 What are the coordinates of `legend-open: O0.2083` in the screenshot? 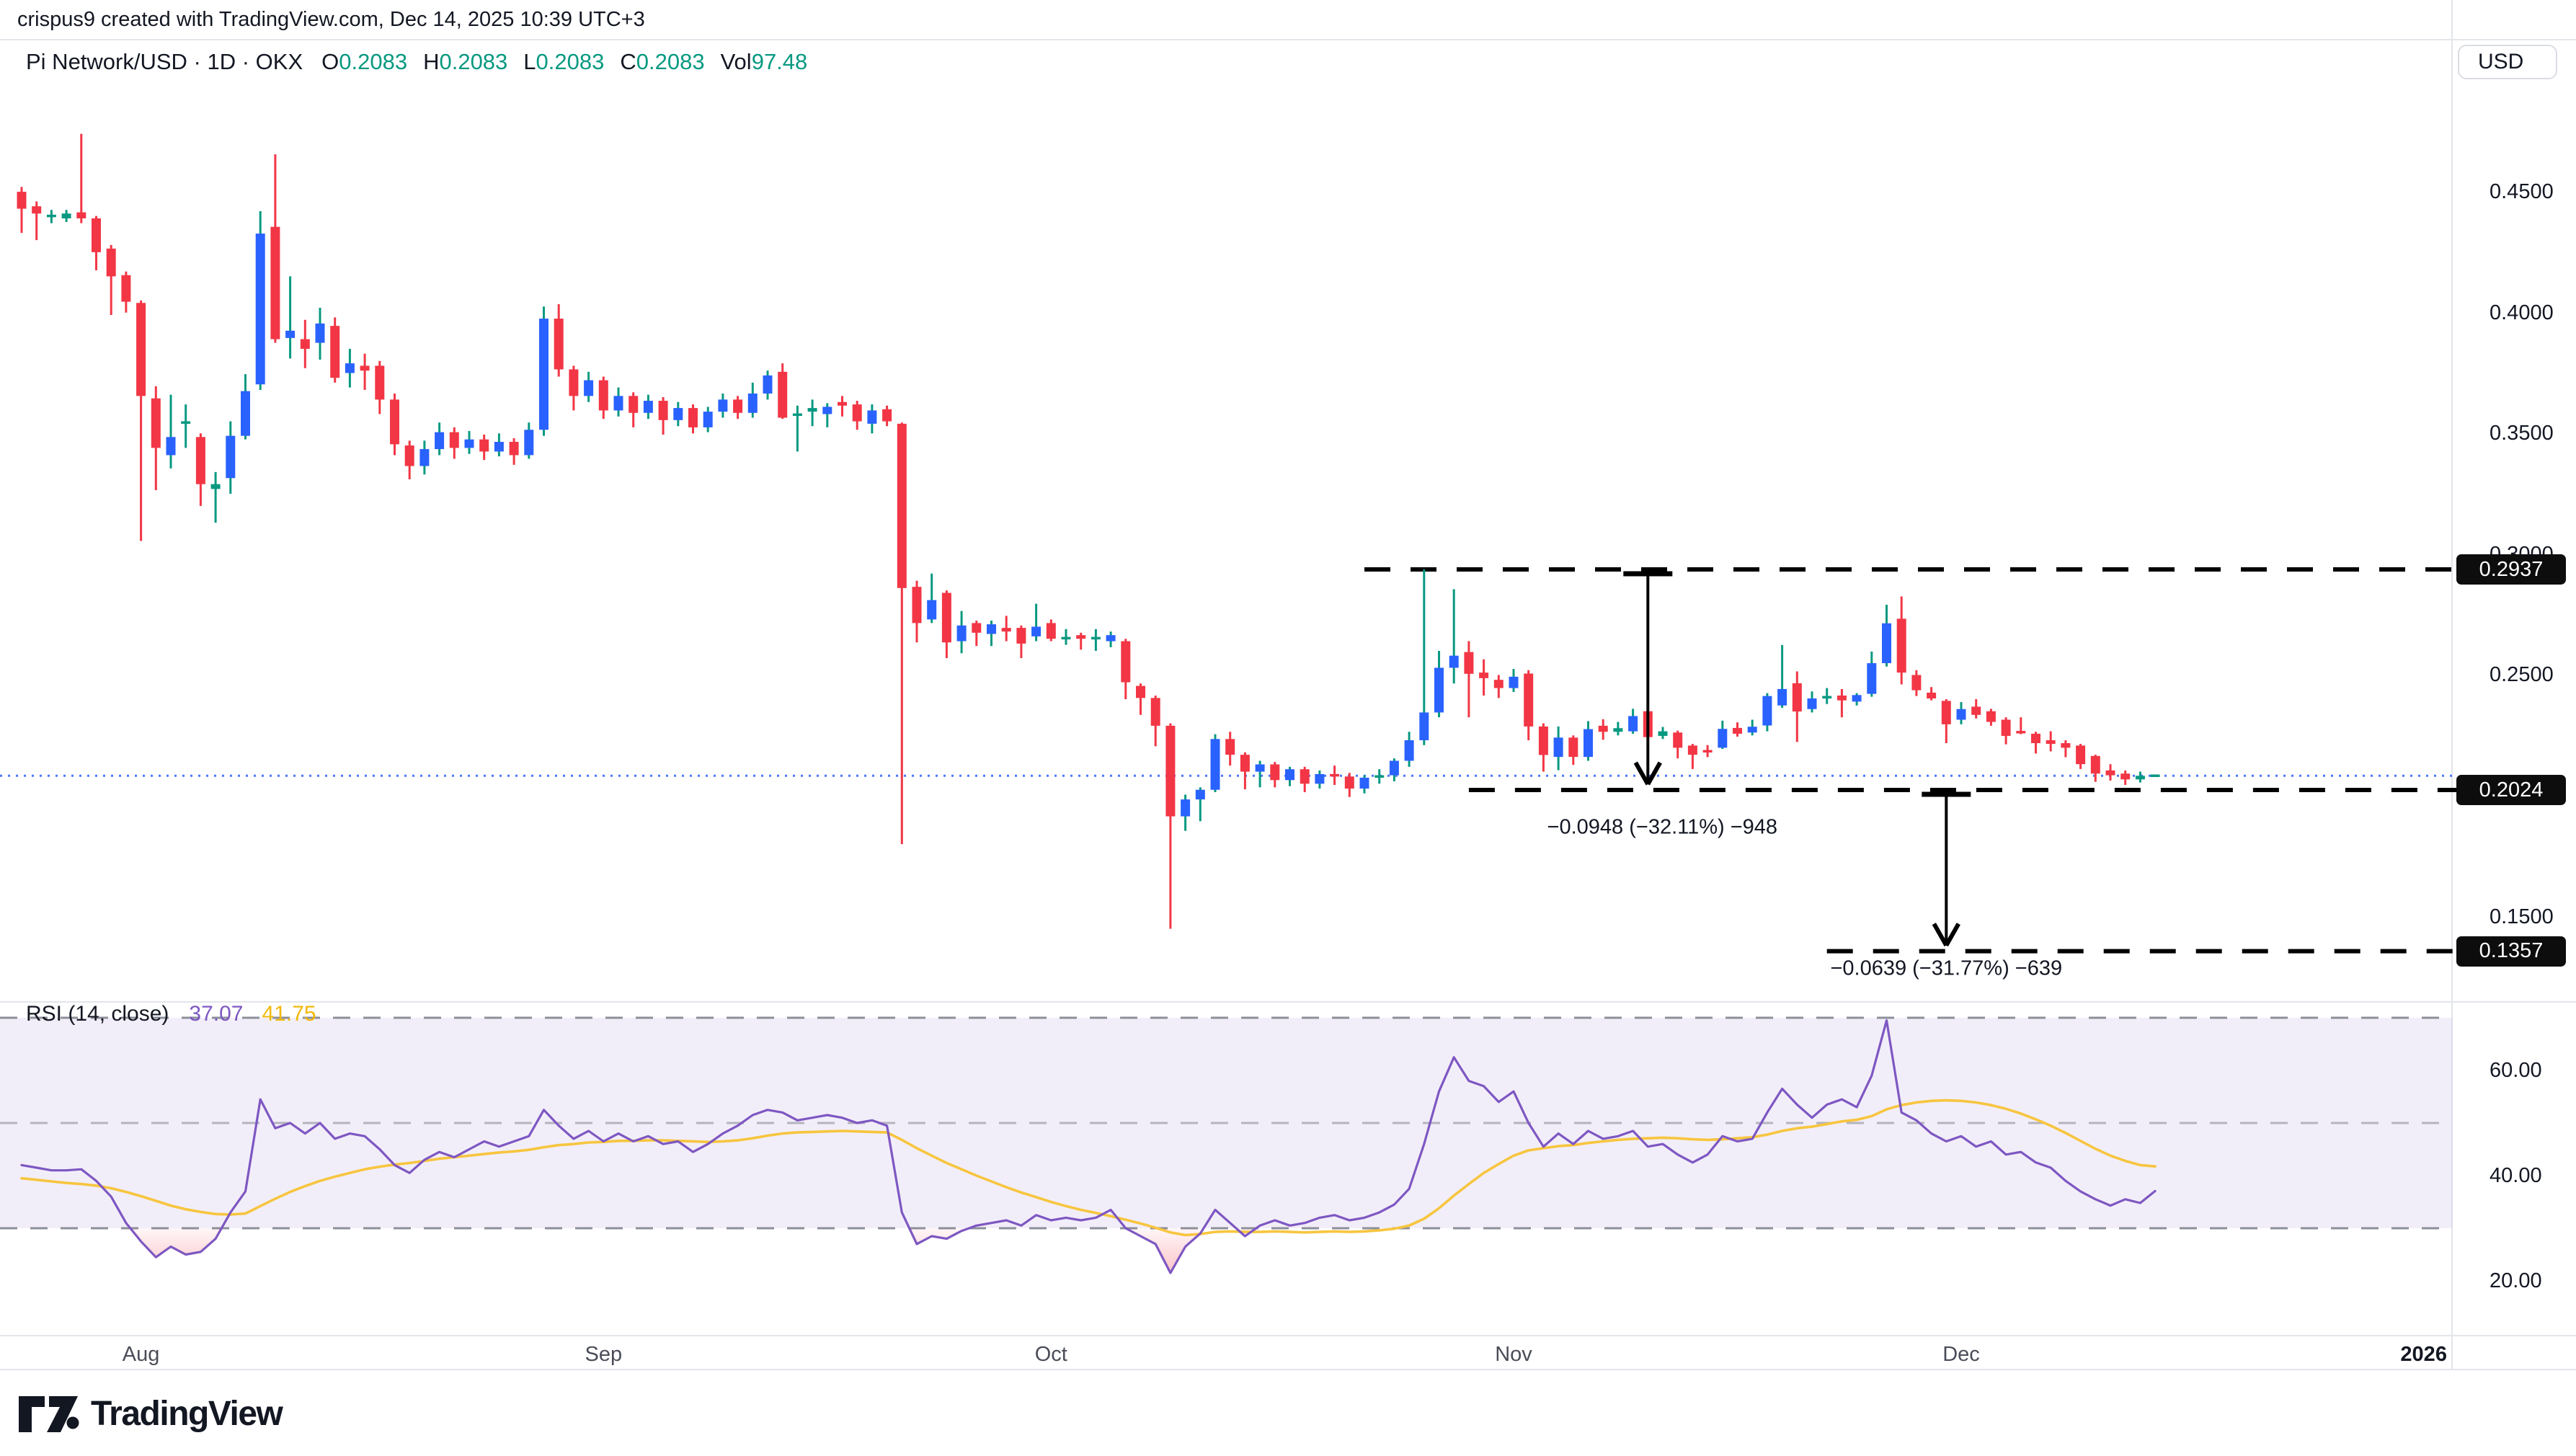 It's located at (364, 61).